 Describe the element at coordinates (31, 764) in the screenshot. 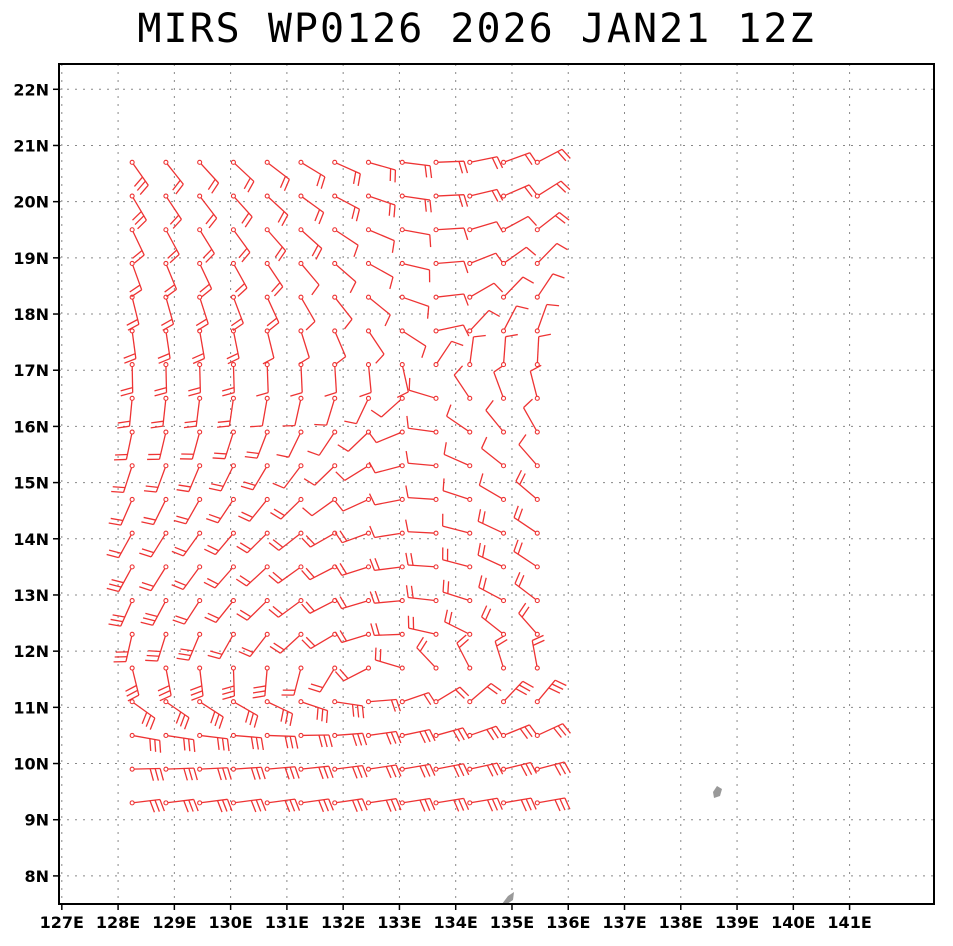

I see `y-tick-label: 10N` at that location.